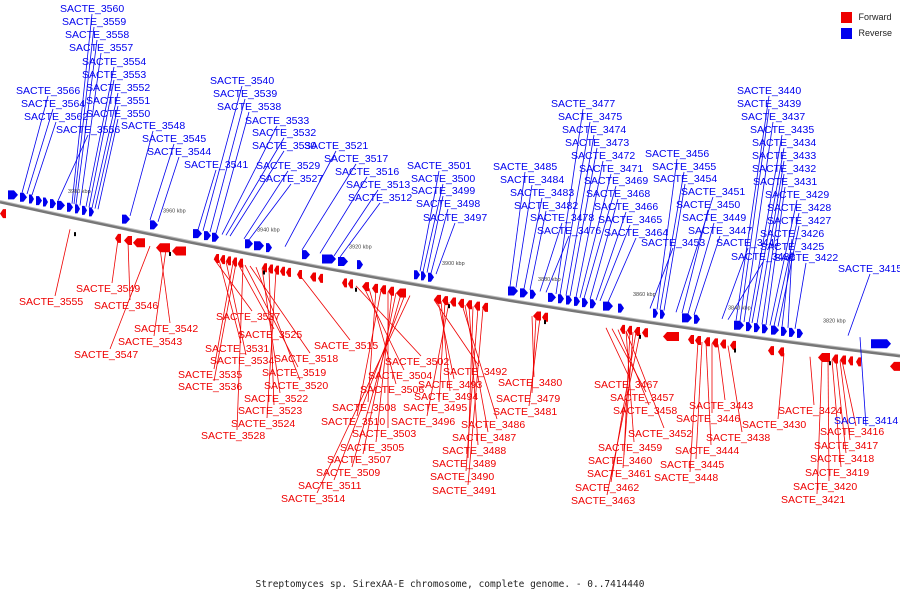 The width and height of the screenshot is (900, 600). I want to click on gene-label-reverse: SACTE_3425, so click(792, 247).